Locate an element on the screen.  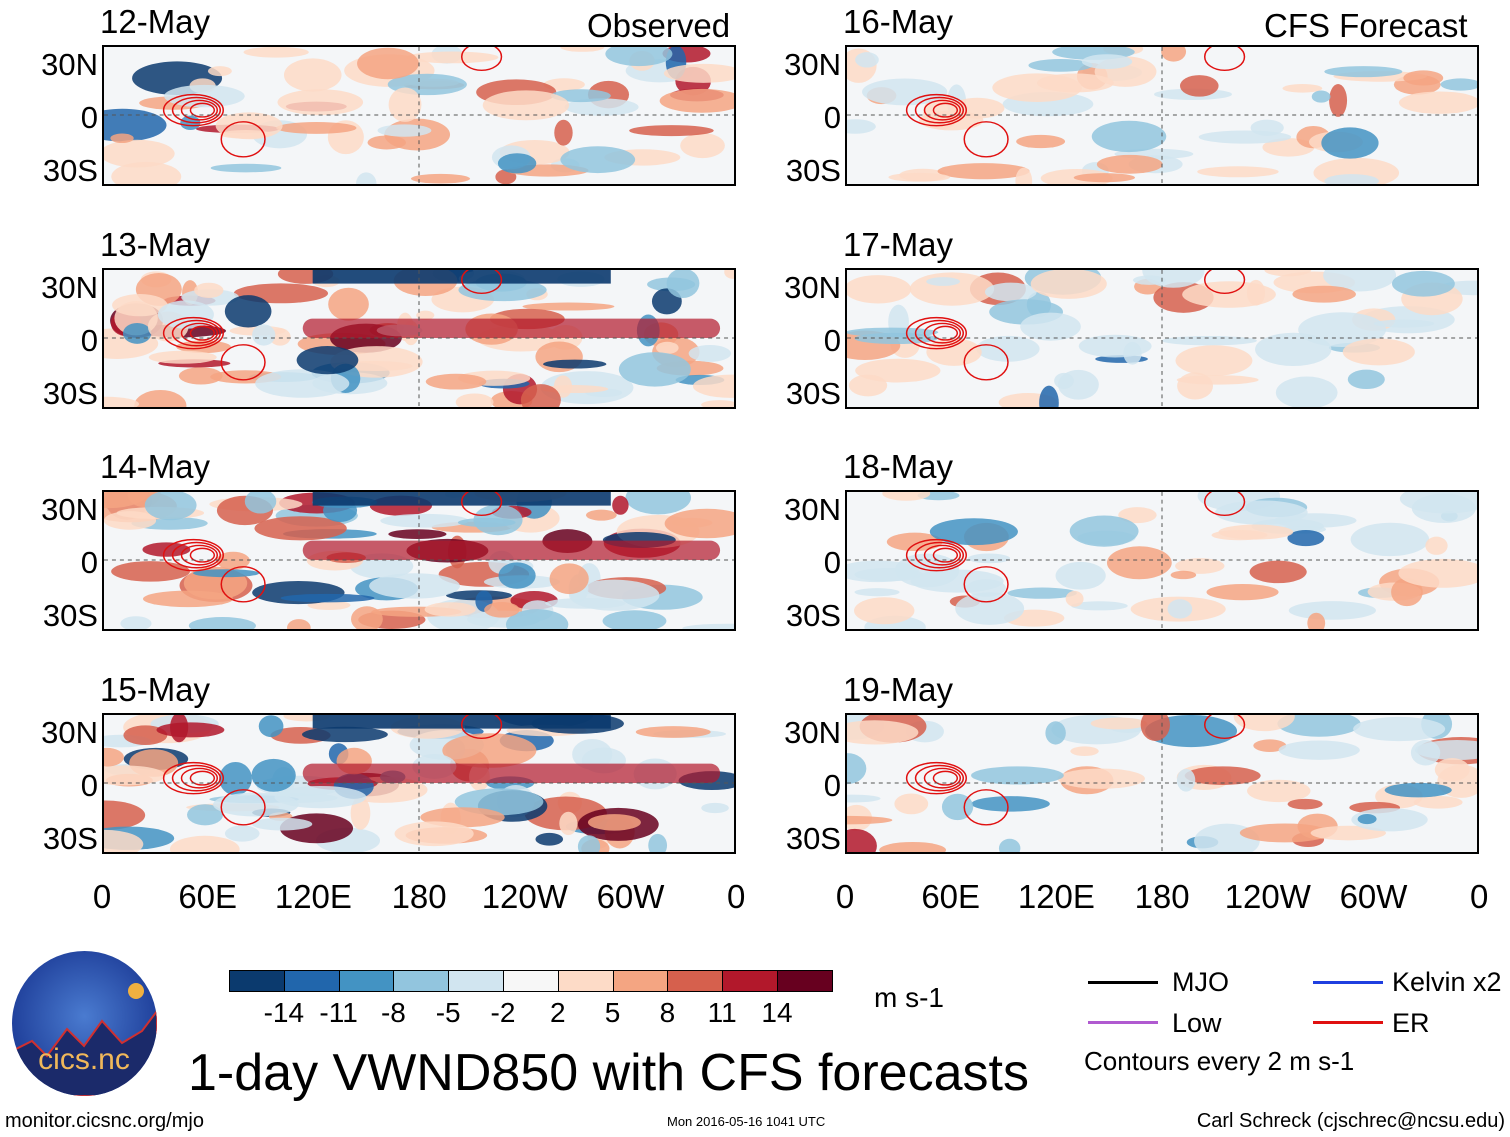
wind-band is located at coordinates (511, 773).